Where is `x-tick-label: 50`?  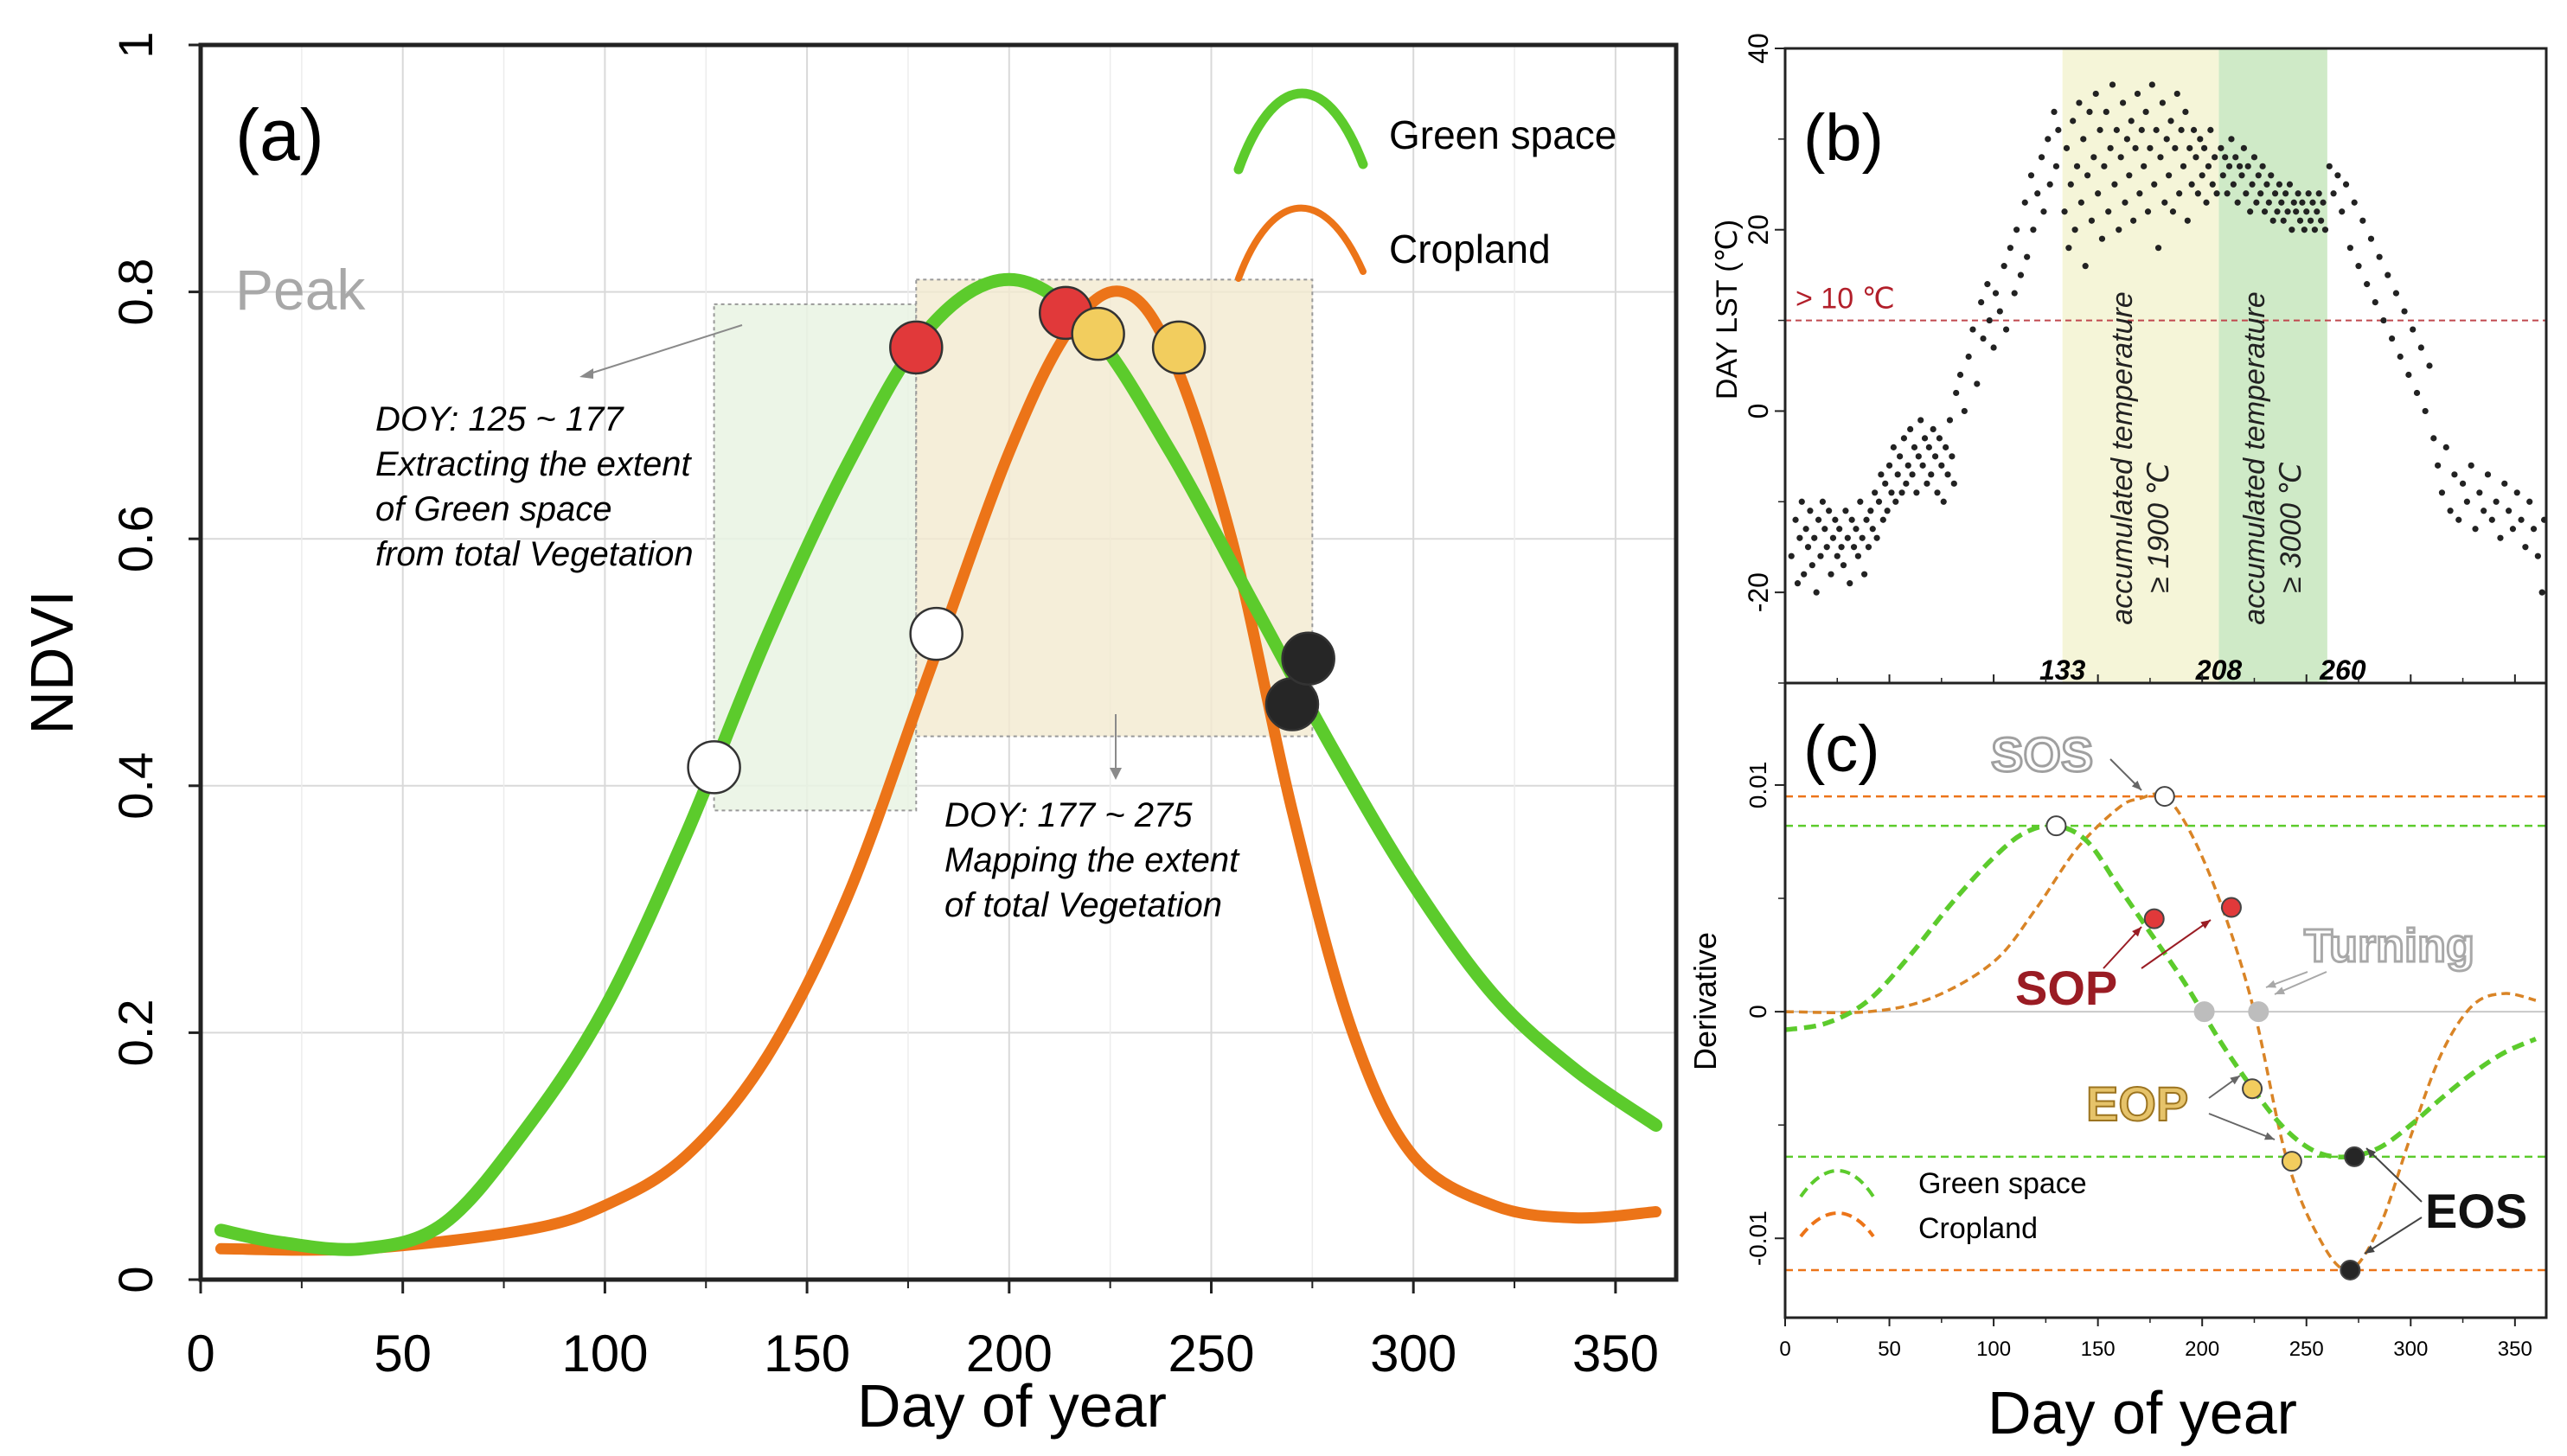 x-tick-label: 50 is located at coordinates (403, 1354).